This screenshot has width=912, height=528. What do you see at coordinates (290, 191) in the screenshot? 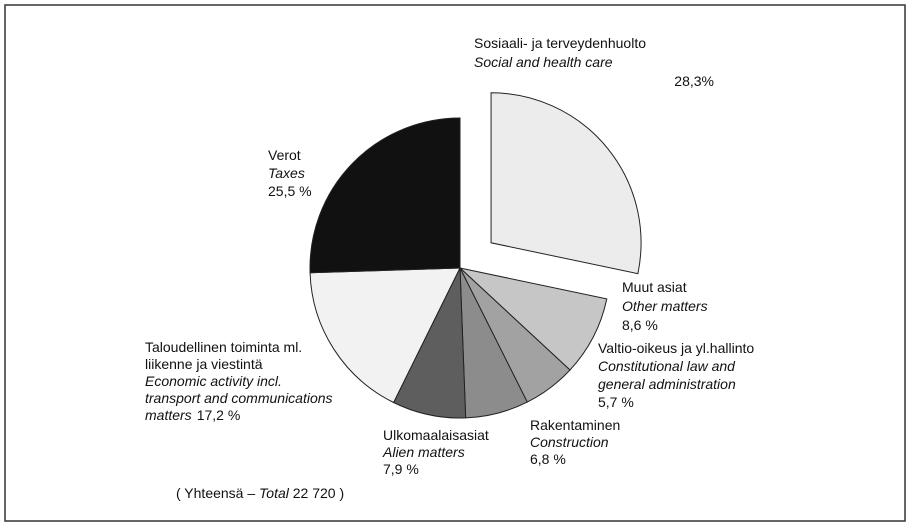
I see `value-label: 25,5 %` at bounding box center [290, 191].